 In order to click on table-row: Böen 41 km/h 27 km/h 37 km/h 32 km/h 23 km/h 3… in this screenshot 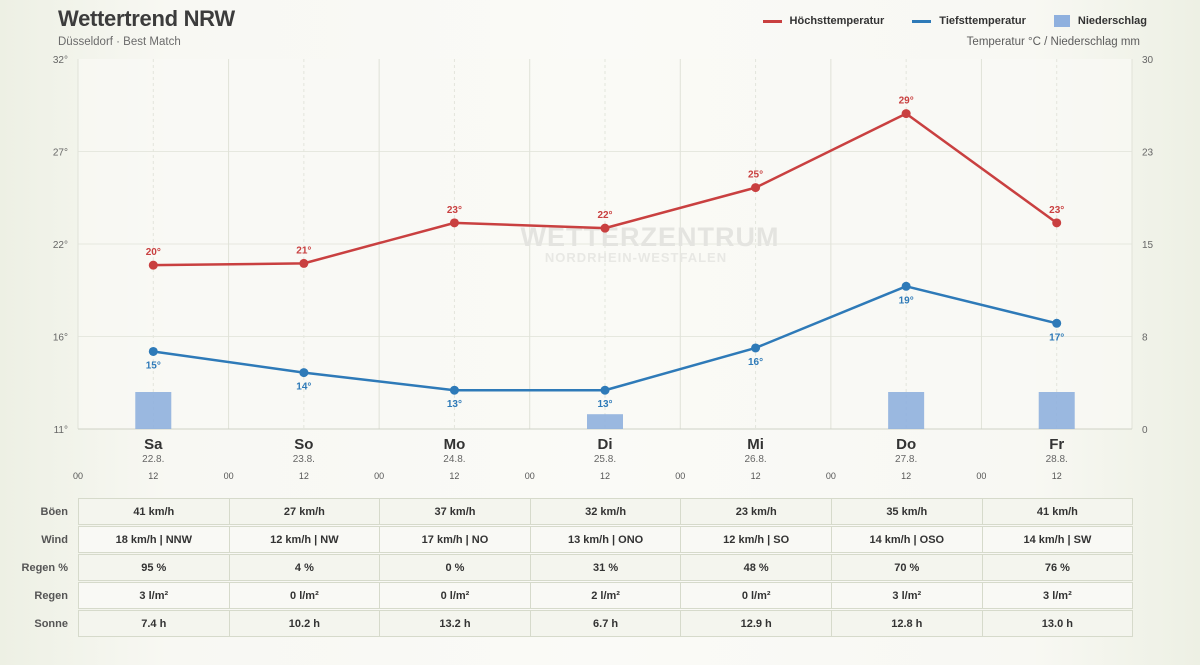, I will do `click(600, 512)`.